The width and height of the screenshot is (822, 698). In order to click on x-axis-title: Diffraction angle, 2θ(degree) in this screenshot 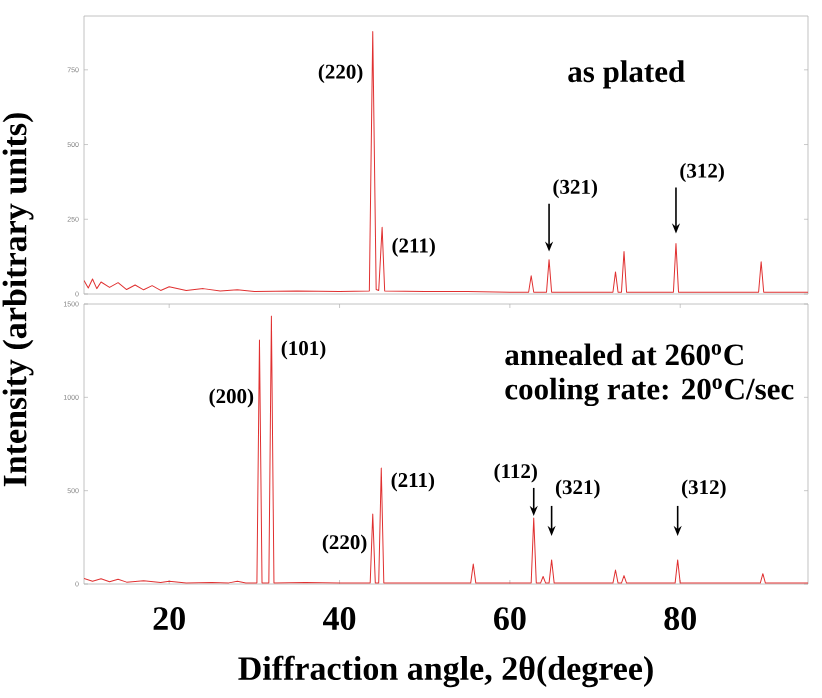, I will do `click(445, 671)`.